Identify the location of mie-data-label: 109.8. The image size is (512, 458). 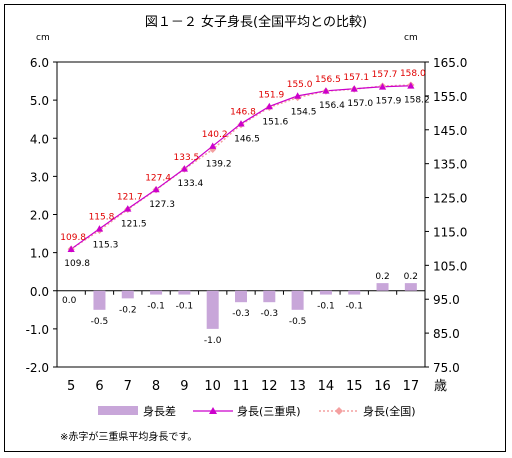
(73, 238).